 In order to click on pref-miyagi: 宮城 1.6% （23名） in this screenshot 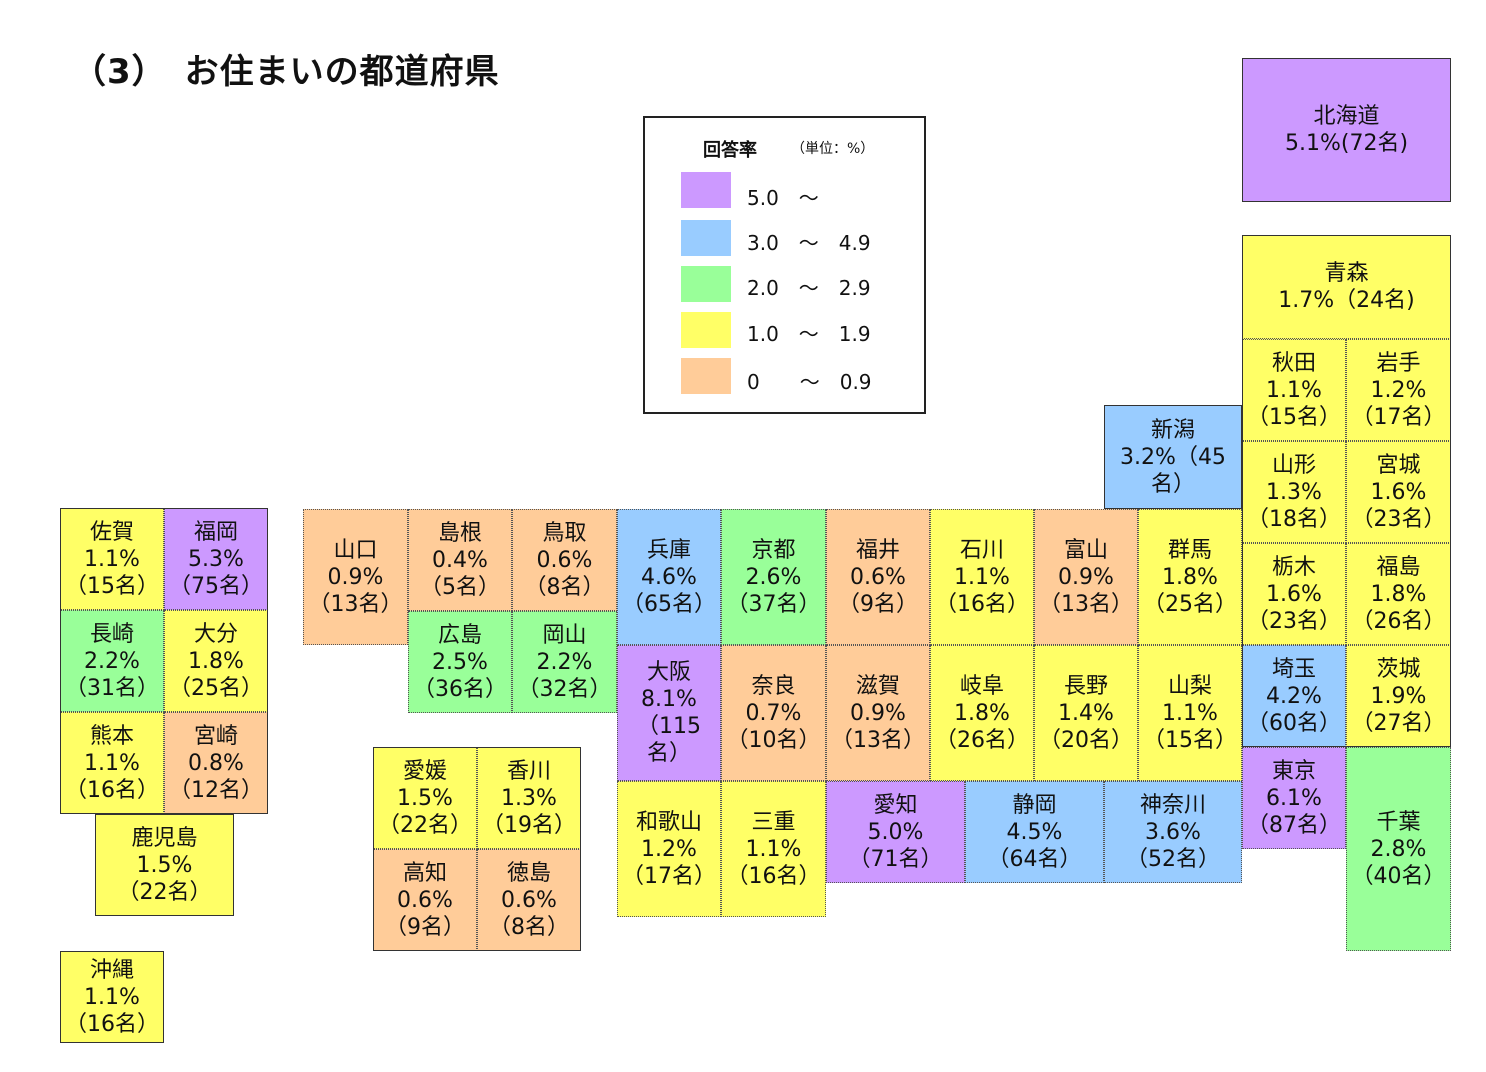, I will do `click(1398, 492)`.